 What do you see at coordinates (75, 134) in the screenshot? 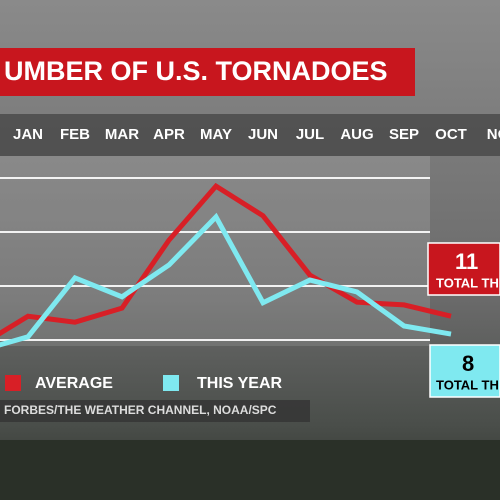
I see `x-tick-label: FEB` at bounding box center [75, 134].